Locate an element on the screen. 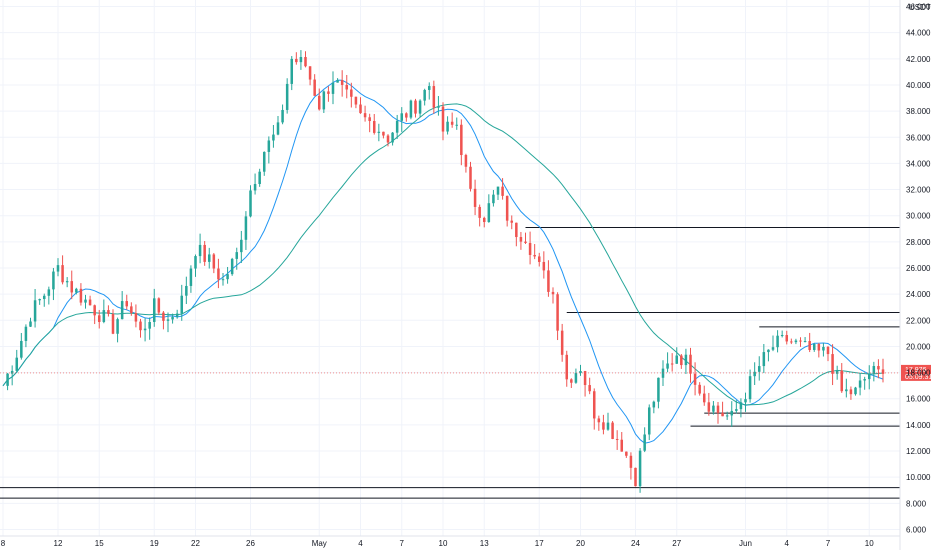 This screenshot has height=550, width=932. x-tick-label: 10 is located at coordinates (443, 543).